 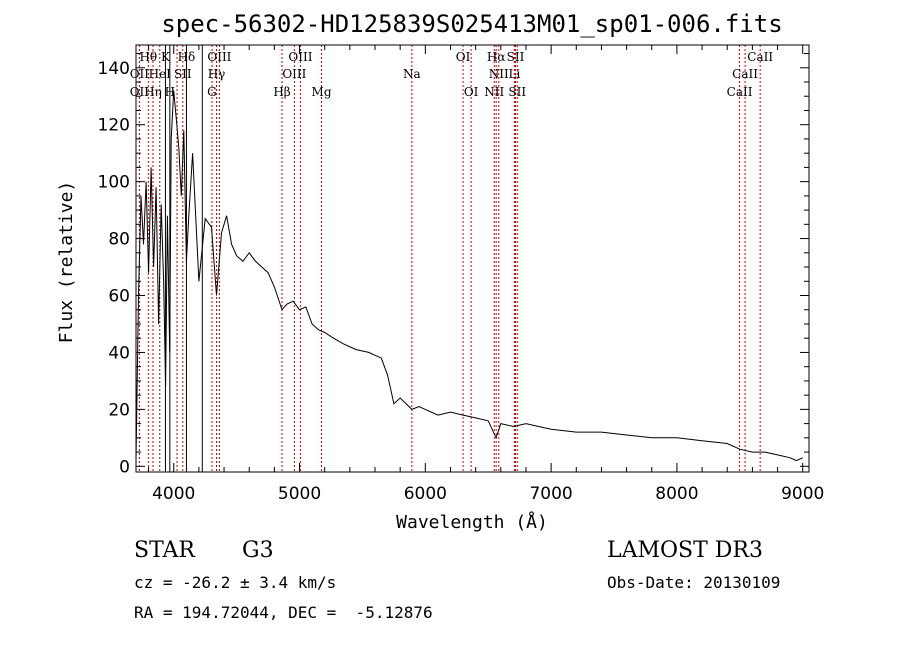 I want to click on y-tick-label: 60, so click(x=119, y=297).